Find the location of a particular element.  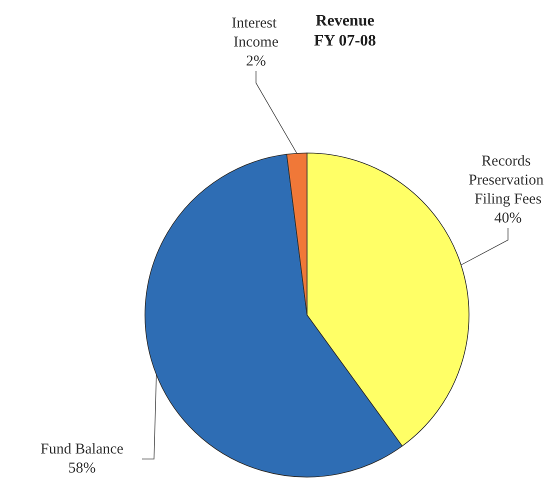

chart-title: Revenue FY 07-08 is located at coordinates (345, 31).